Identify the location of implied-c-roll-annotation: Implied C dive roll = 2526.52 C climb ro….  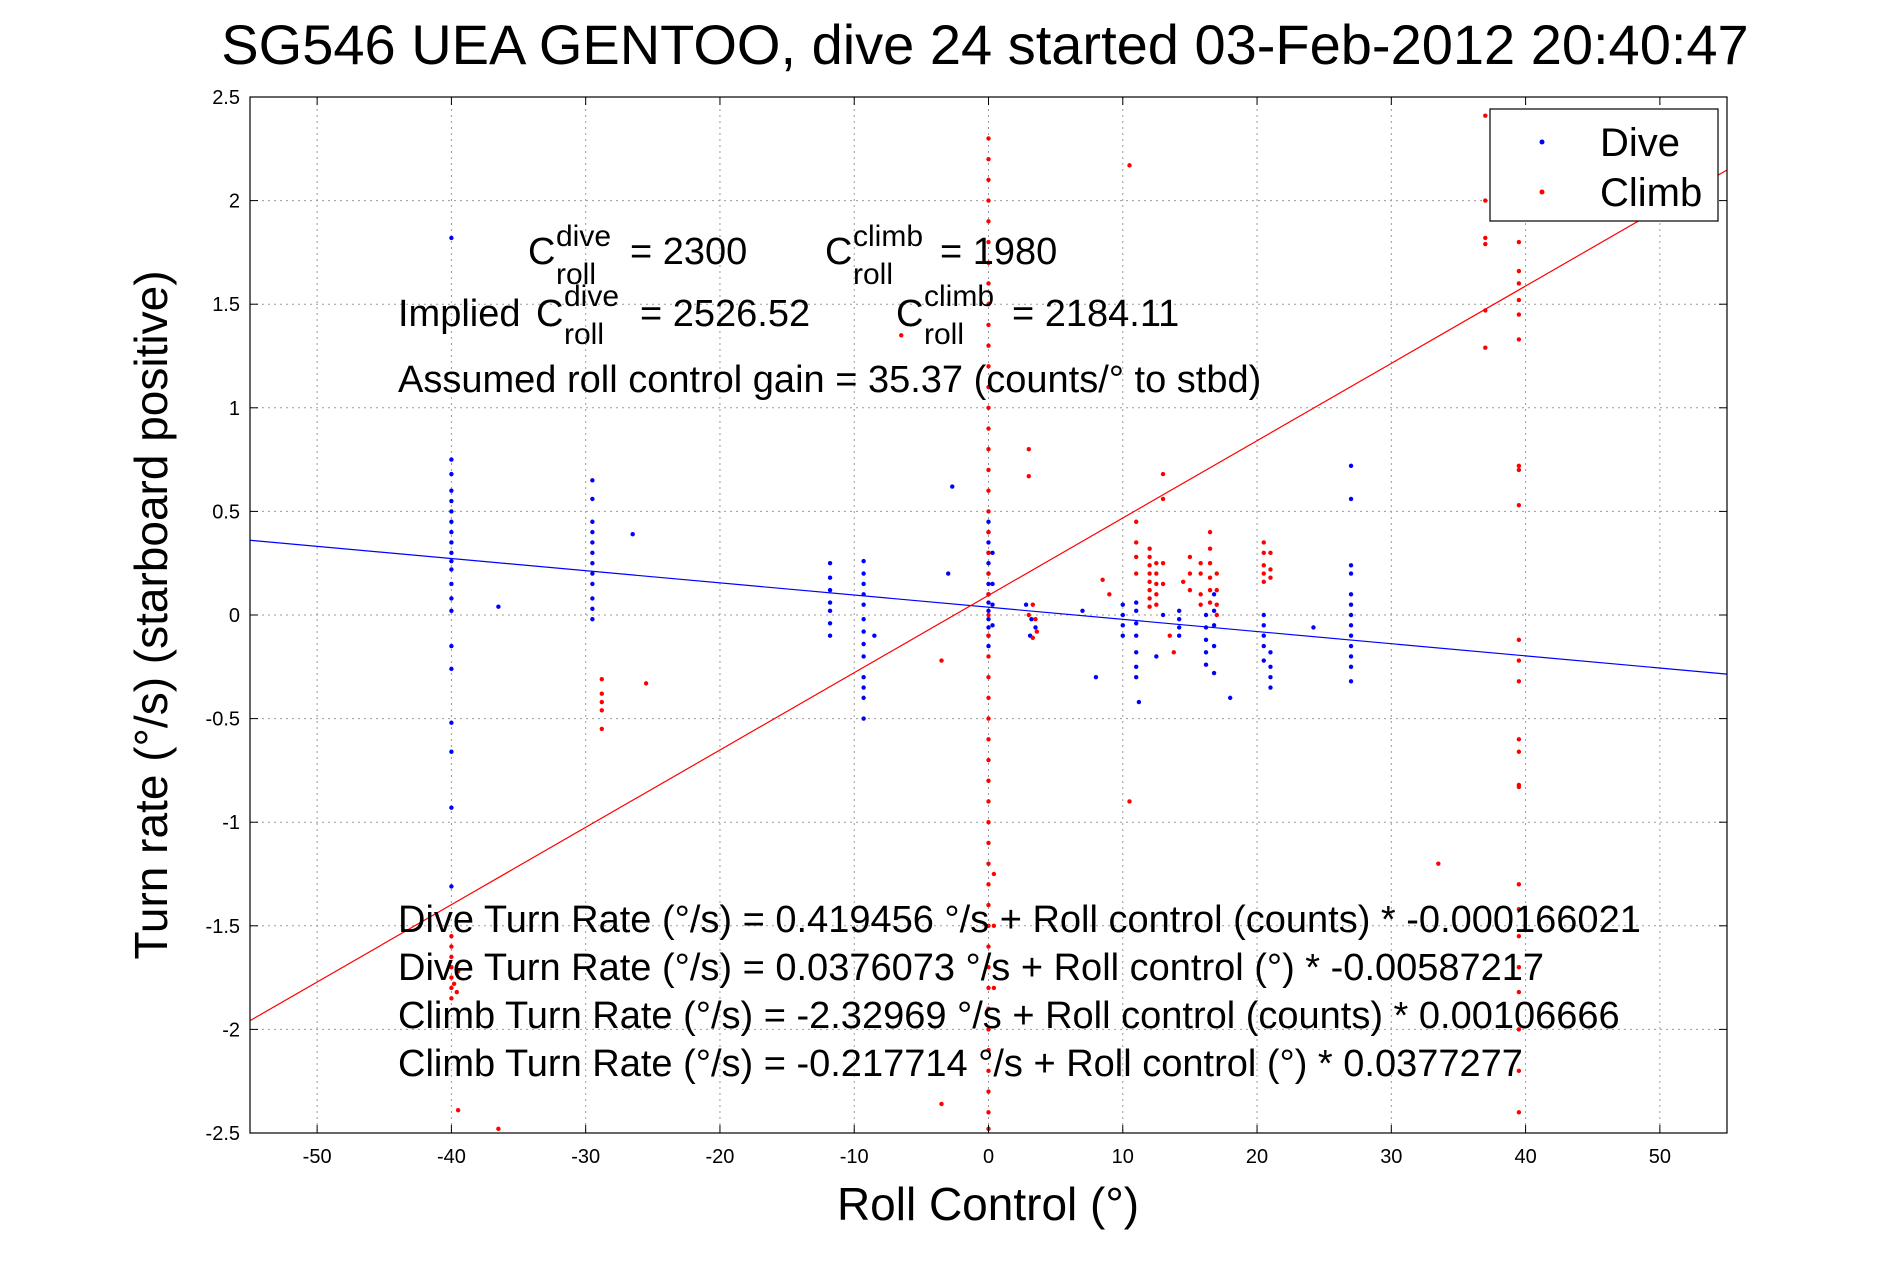
(788, 315).